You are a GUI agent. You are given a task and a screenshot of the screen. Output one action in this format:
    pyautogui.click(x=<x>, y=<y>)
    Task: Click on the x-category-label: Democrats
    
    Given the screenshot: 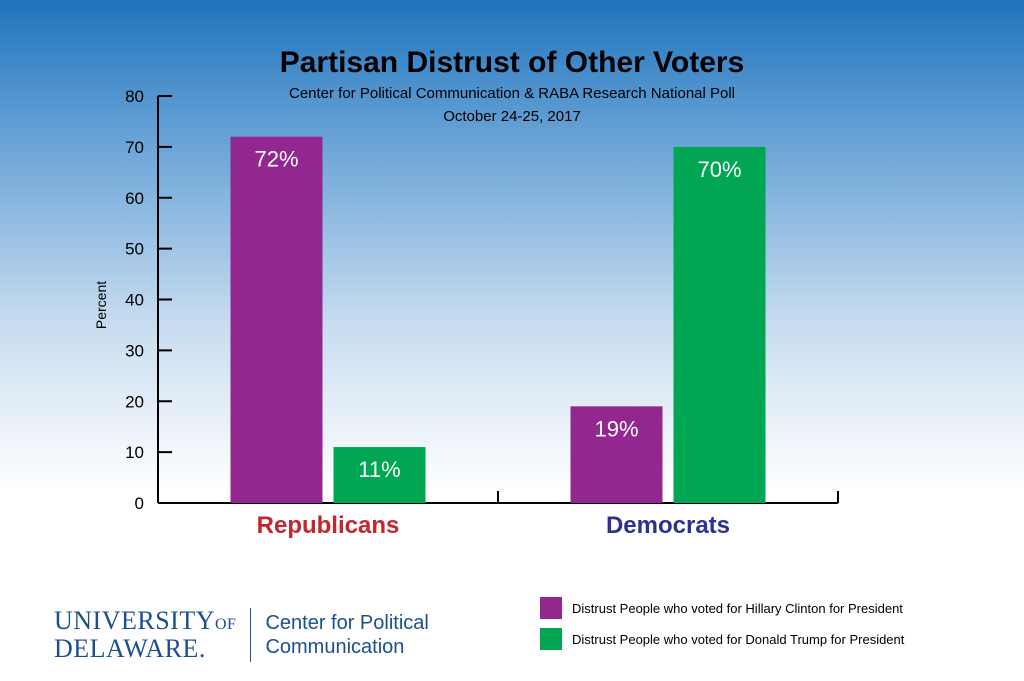 What is the action you would take?
    pyautogui.click(x=668, y=525)
    